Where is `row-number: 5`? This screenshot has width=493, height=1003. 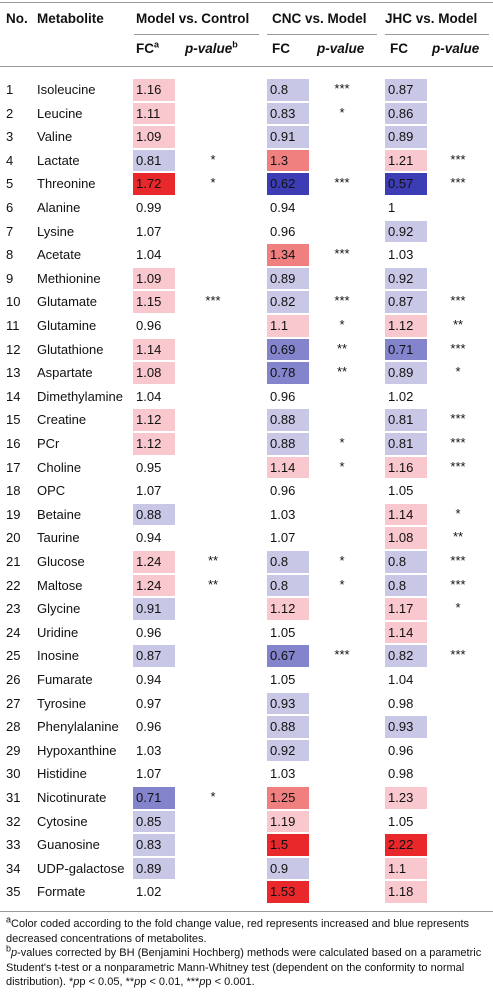
row-number: 5 is located at coordinates (10, 184).